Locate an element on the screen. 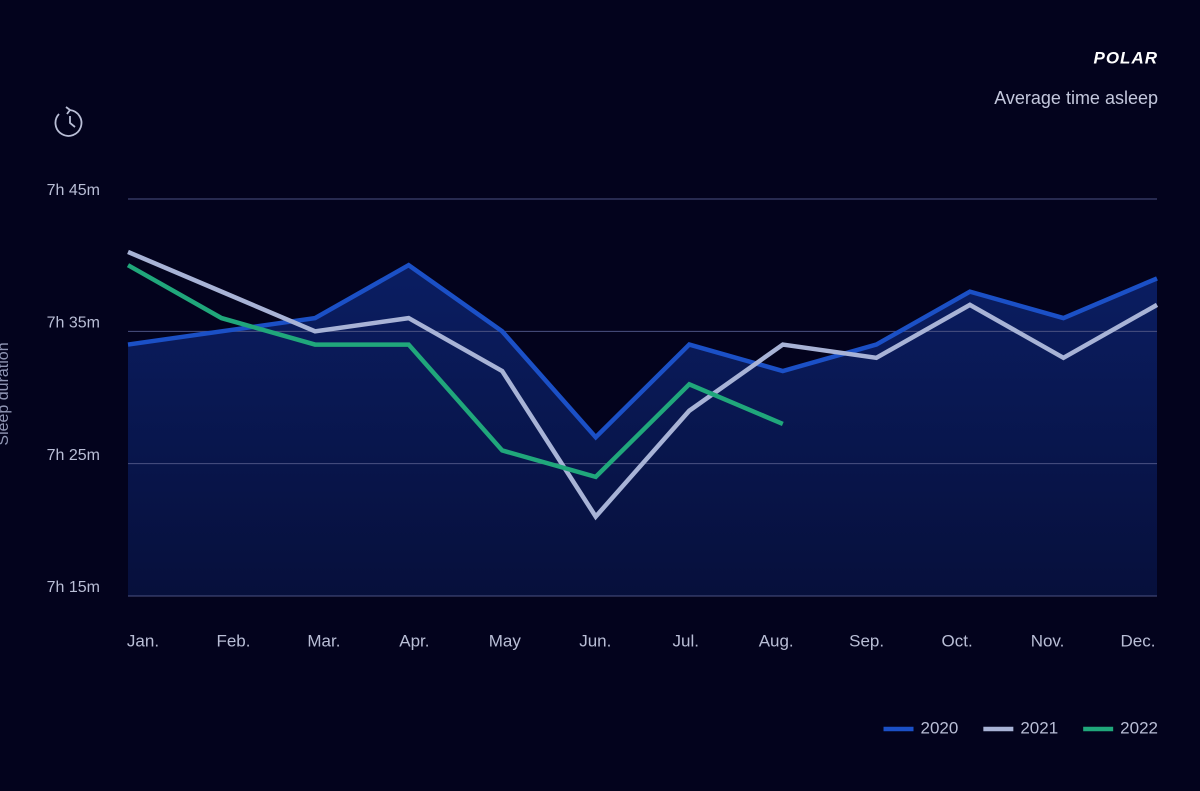 This screenshot has height=791, width=1200. legend-item: 2020 is located at coordinates (921, 727).